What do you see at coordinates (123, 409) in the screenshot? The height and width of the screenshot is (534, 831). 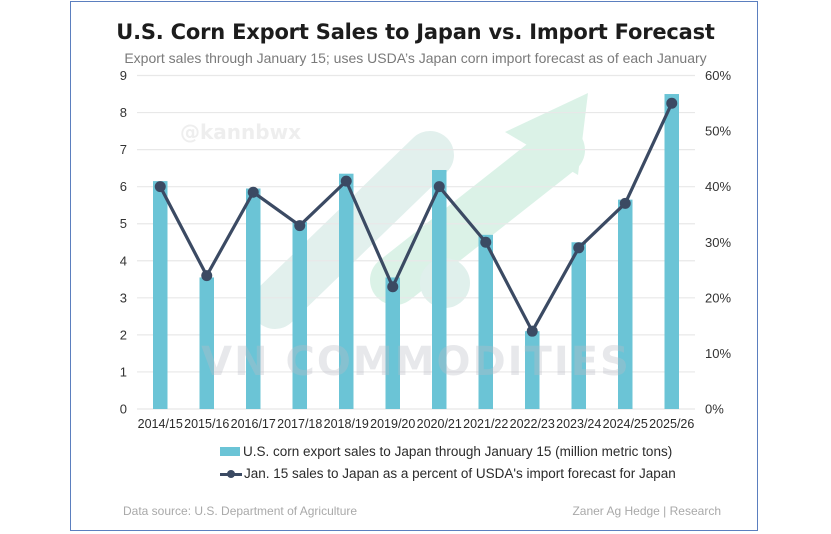 I see `left-tick-label: 0` at bounding box center [123, 409].